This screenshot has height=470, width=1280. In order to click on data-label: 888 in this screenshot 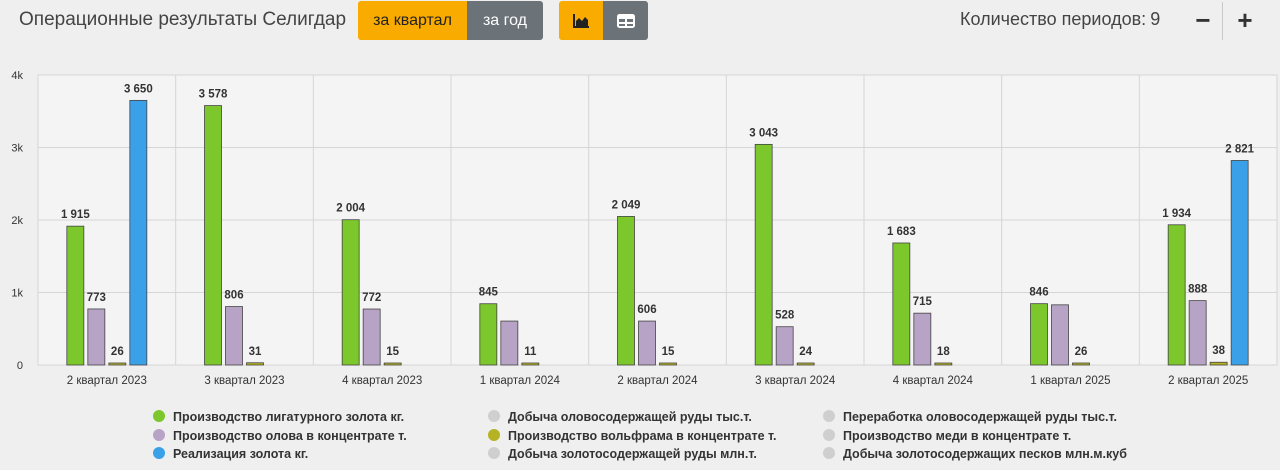, I will do `click(1198, 290)`.